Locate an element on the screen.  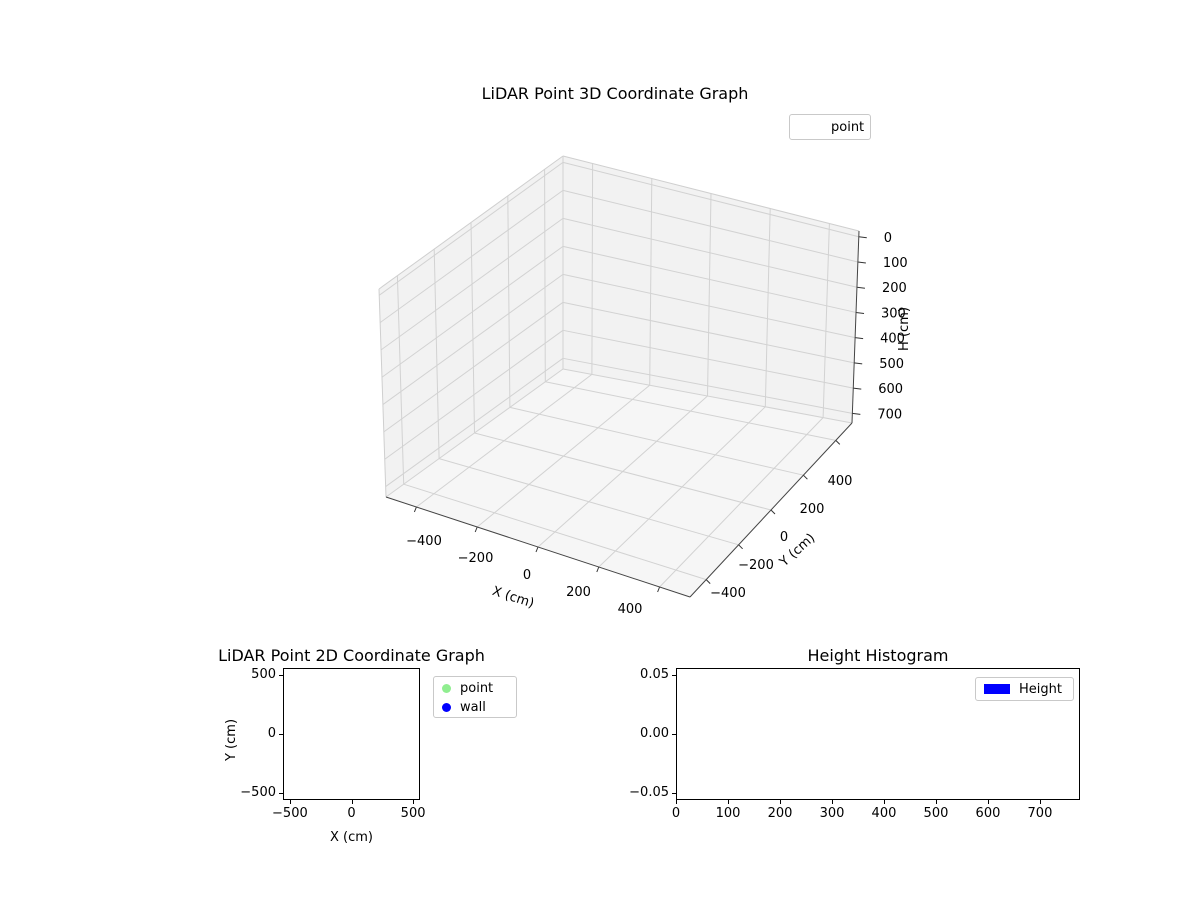
wall-marker-icon is located at coordinates (446, 707).